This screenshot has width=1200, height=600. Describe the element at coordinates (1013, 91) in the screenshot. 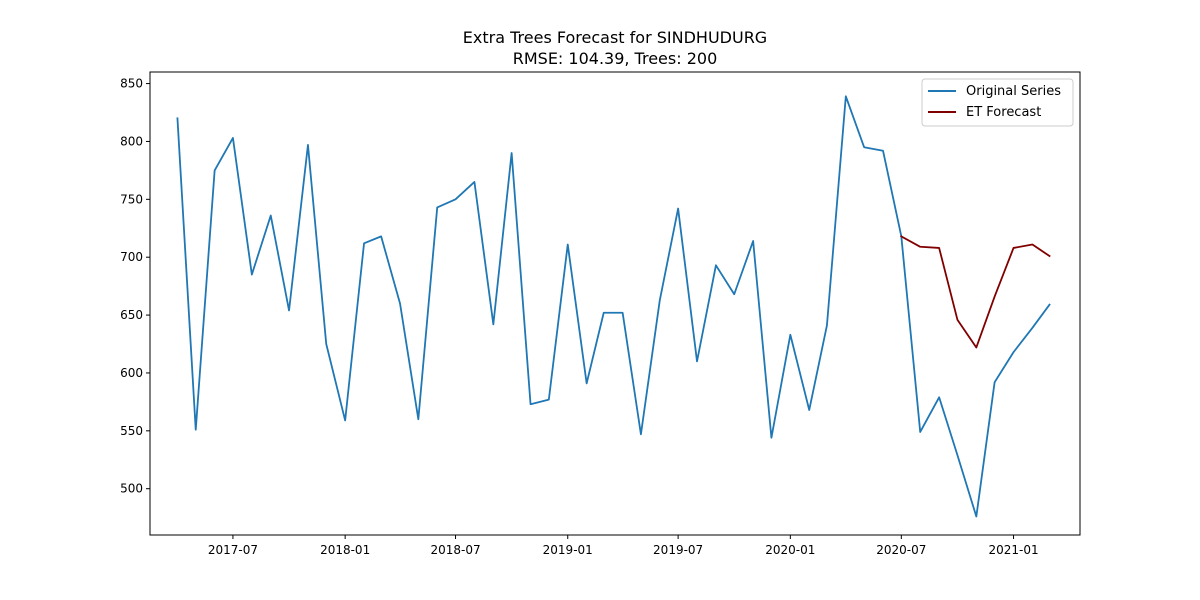

I see `legend-label-original: Original Series` at that location.